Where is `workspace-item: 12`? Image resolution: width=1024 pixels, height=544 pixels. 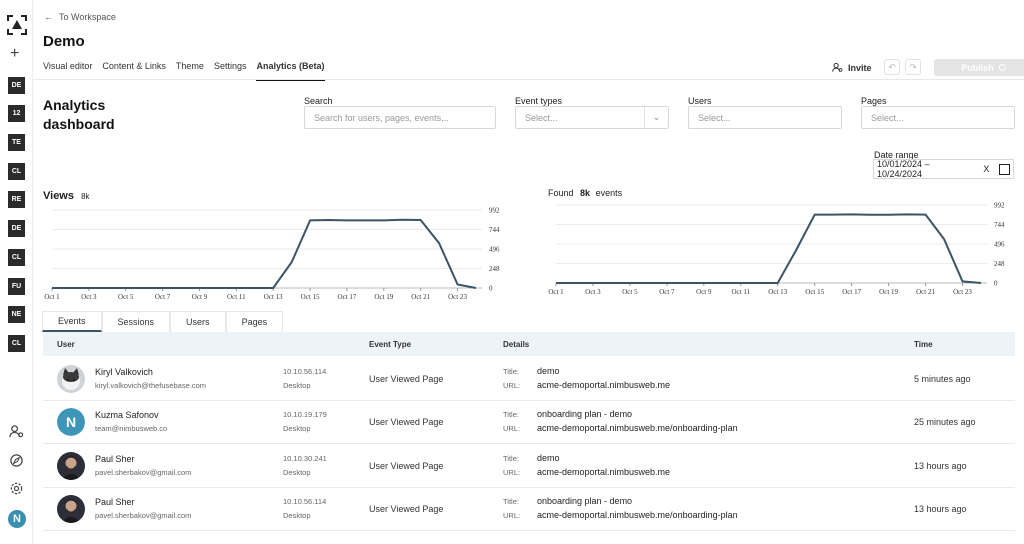 workspace-item: 12 is located at coordinates (16, 113).